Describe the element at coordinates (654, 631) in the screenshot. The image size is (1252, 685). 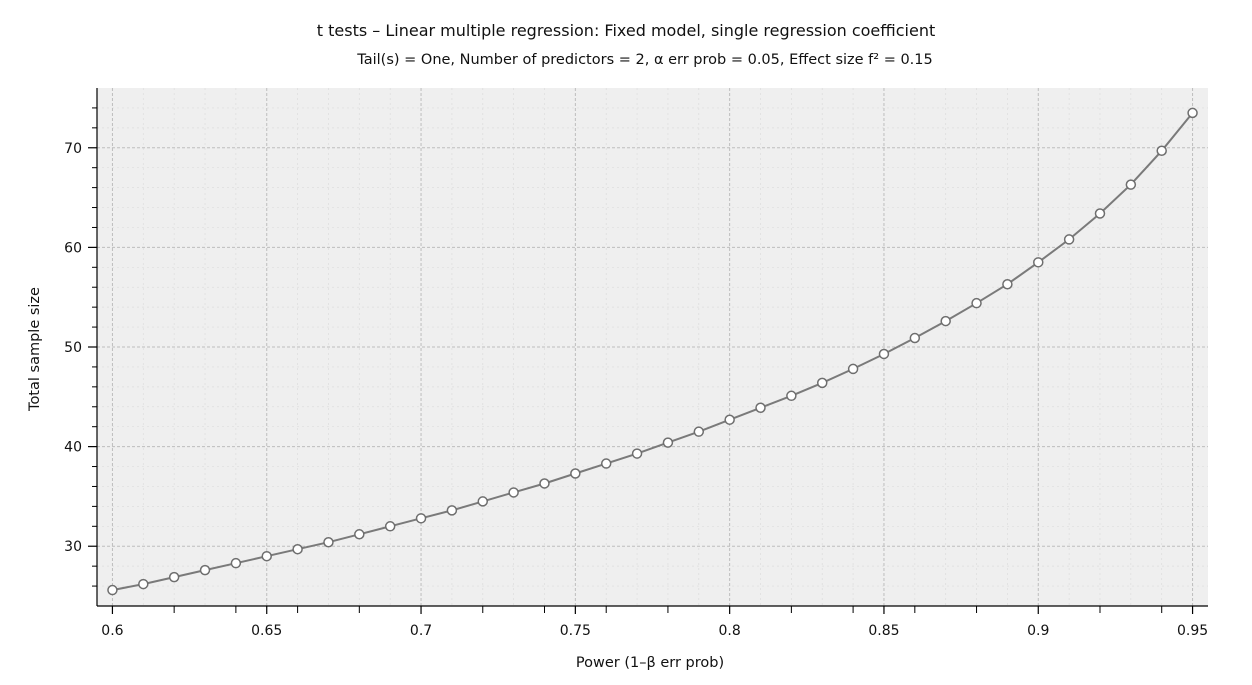
I see `x-tick-labels: 0.6 0.65 0.7 0.75 0.8 0.85 0.9 0.95` at that location.